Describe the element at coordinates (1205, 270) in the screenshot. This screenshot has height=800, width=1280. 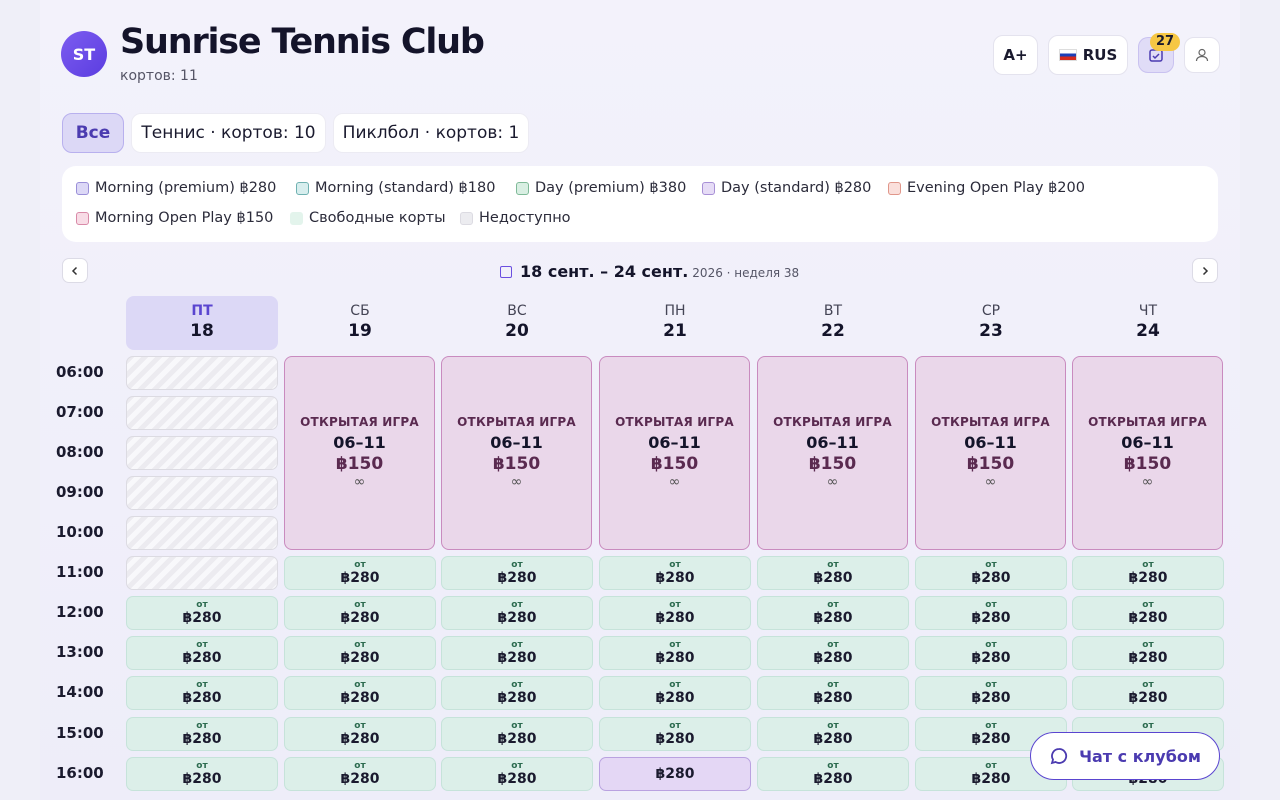
I see `next-week-button` at that location.